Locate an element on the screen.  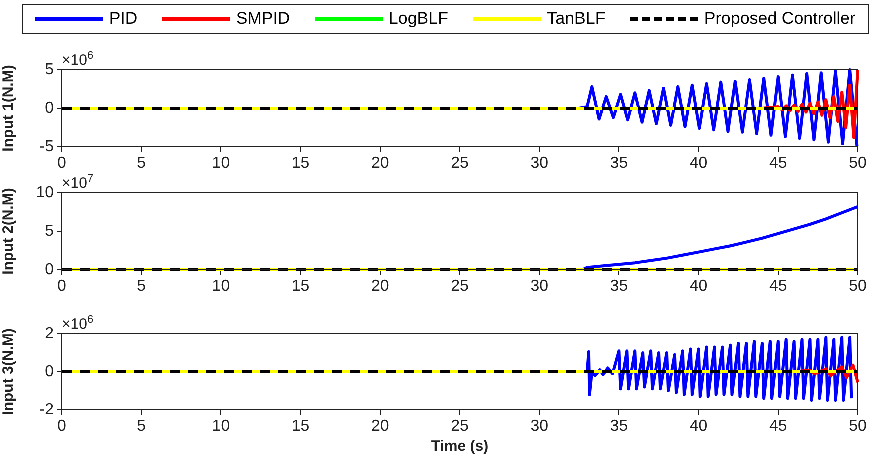
legend-label: PID is located at coordinates (123, 19).